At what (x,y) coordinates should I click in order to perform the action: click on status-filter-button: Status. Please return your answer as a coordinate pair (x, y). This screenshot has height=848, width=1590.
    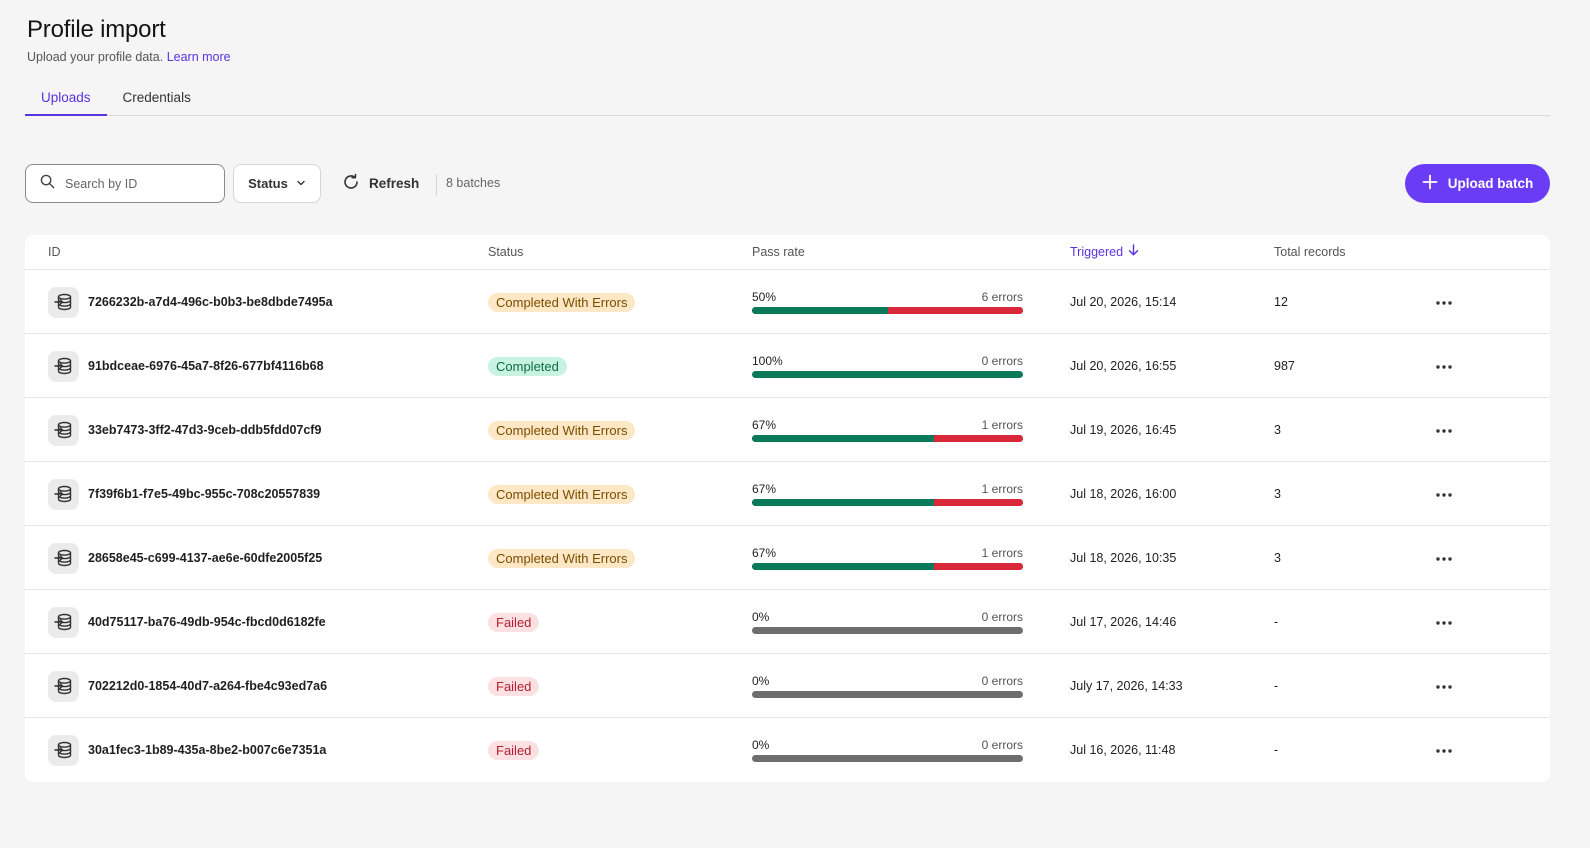
    Looking at the image, I should click on (277, 183).